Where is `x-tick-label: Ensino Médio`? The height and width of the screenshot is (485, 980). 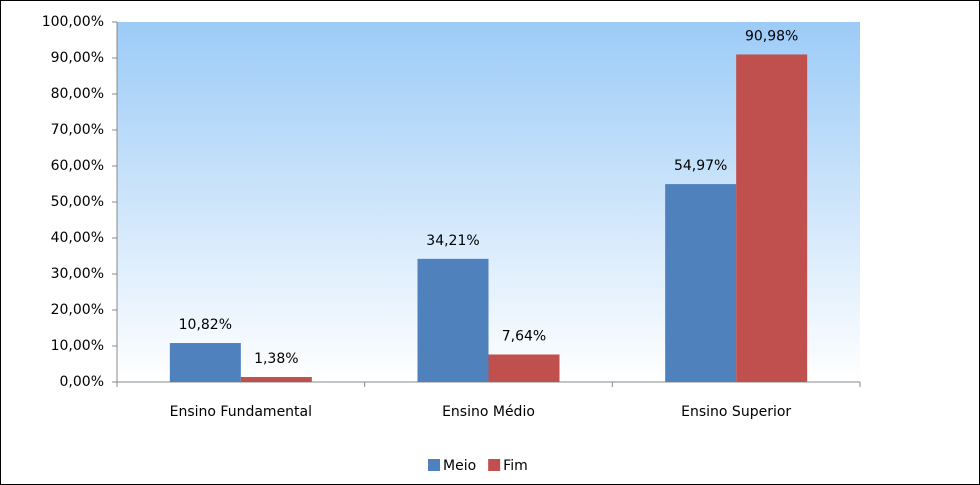
x-tick-label: Ensino Médio is located at coordinates (488, 412).